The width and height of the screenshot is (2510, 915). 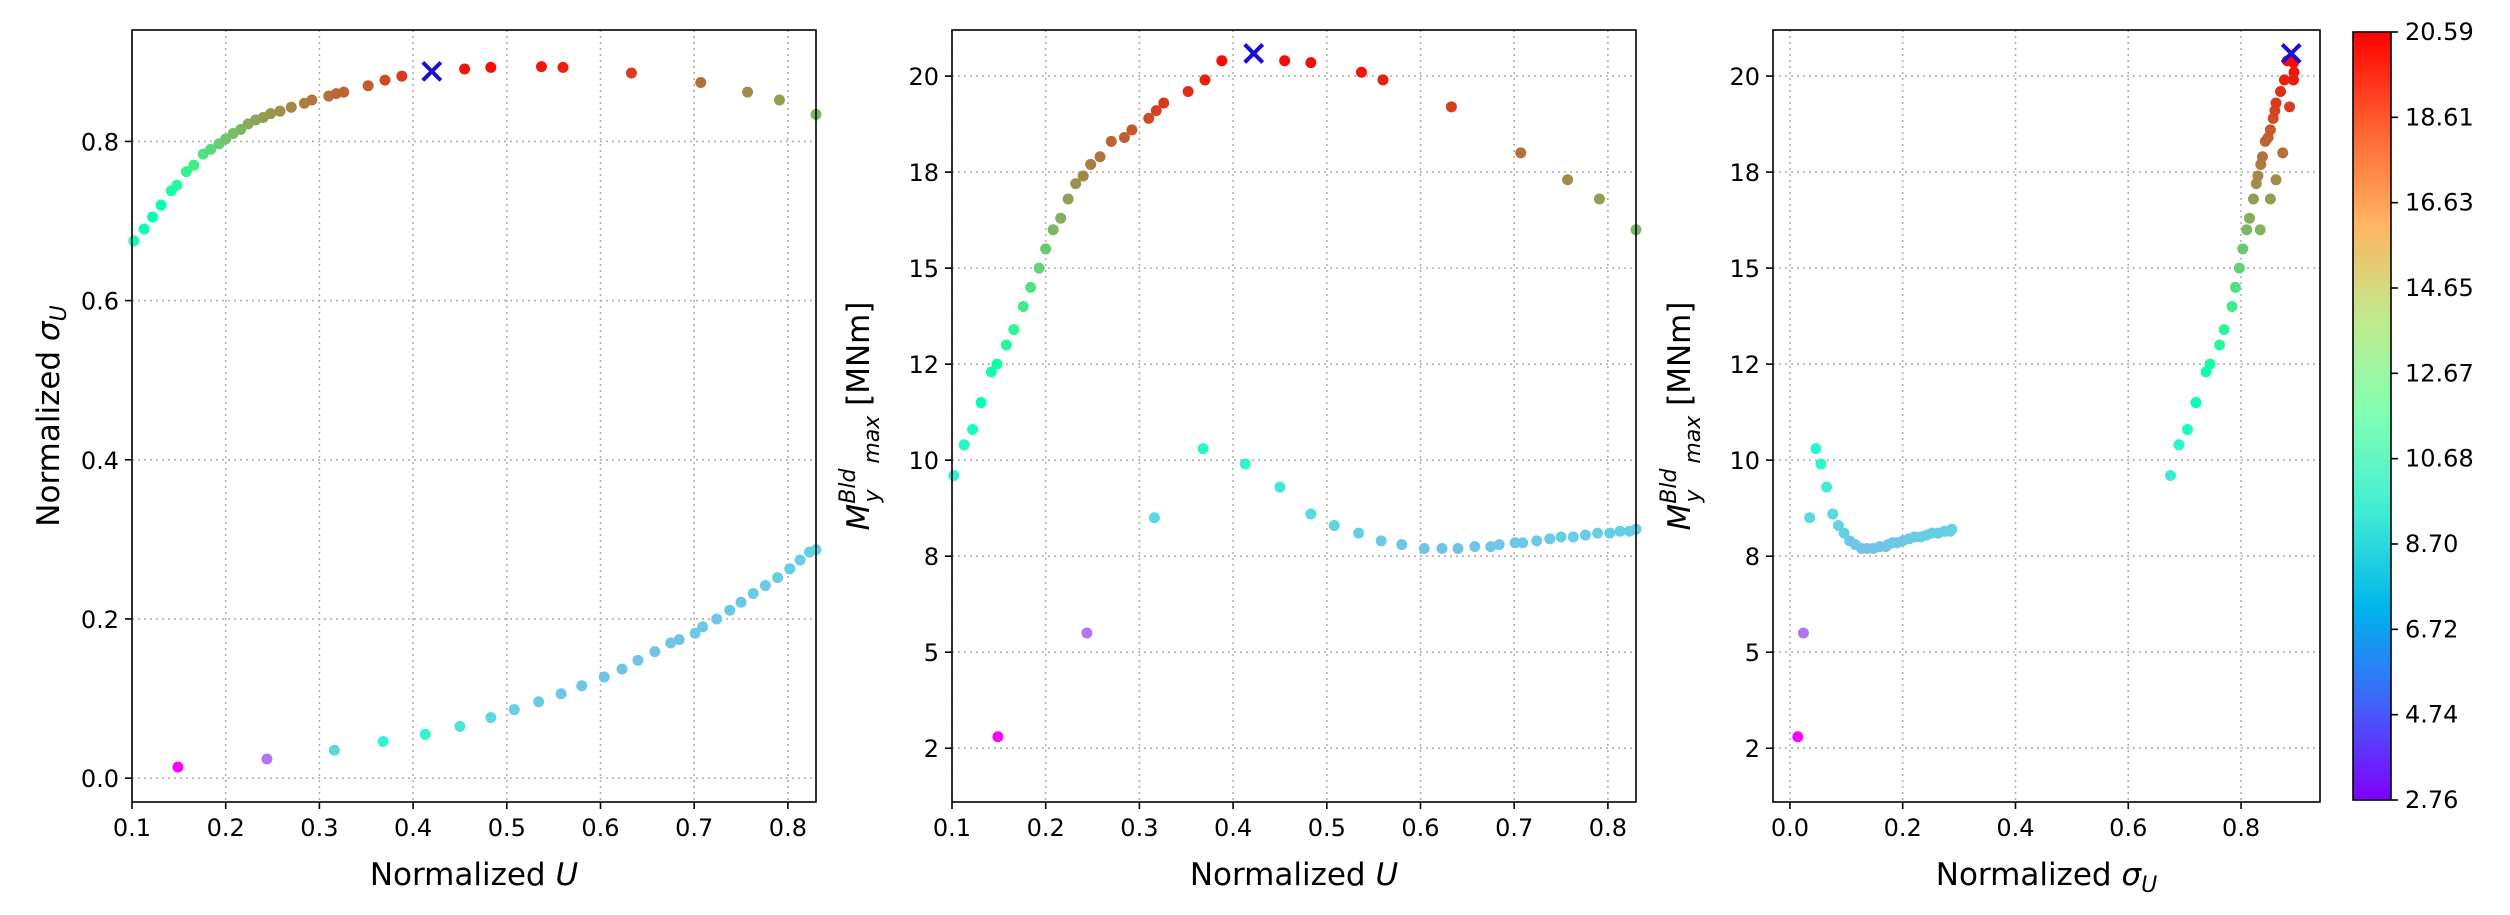 I want to click on optimum-marker, so click(x=432, y=71).